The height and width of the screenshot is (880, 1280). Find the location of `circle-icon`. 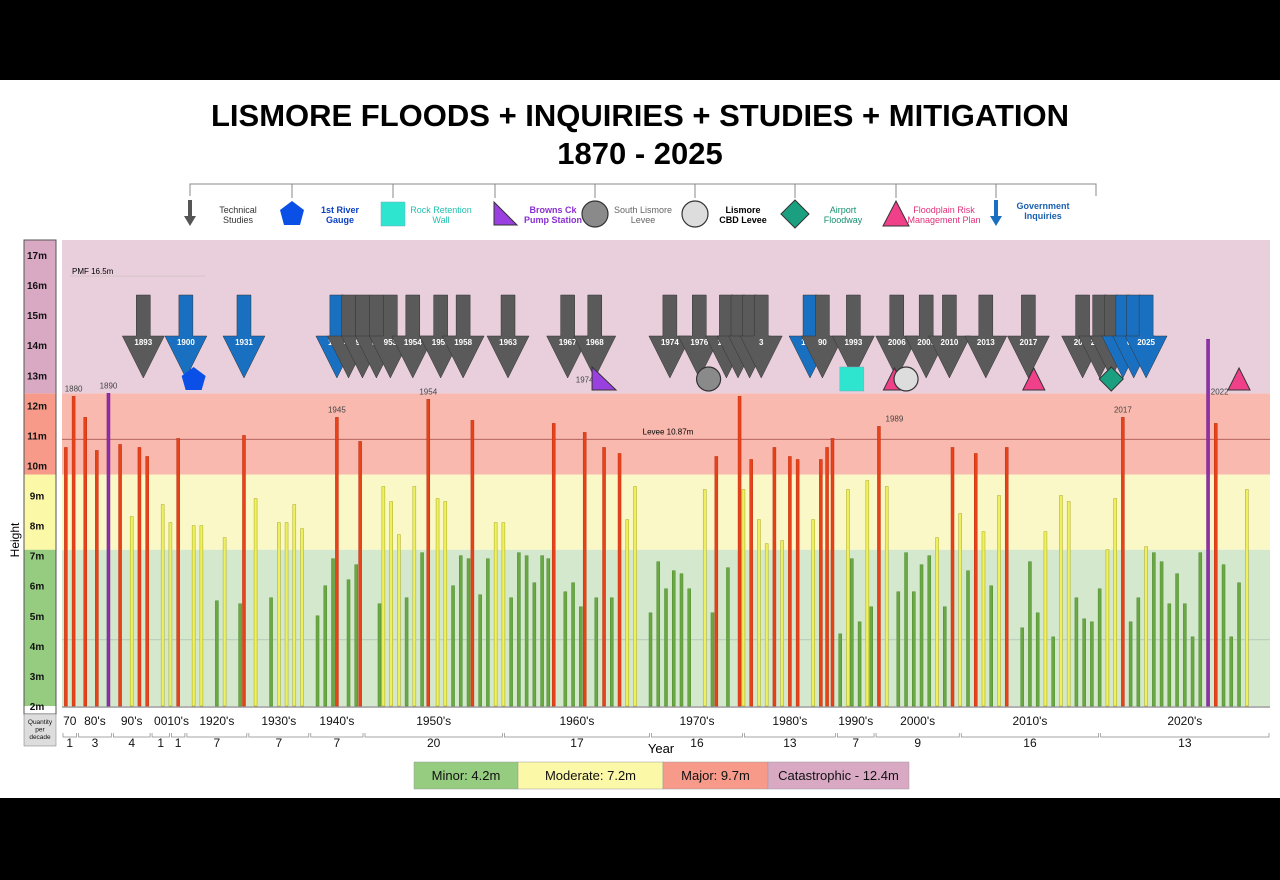

circle-icon is located at coordinates (695, 214).